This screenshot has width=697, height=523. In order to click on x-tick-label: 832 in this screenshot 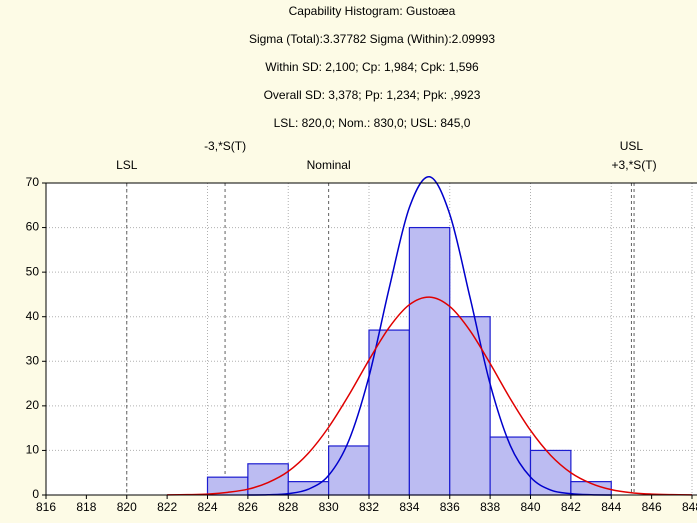, I will do `click(369, 507)`.